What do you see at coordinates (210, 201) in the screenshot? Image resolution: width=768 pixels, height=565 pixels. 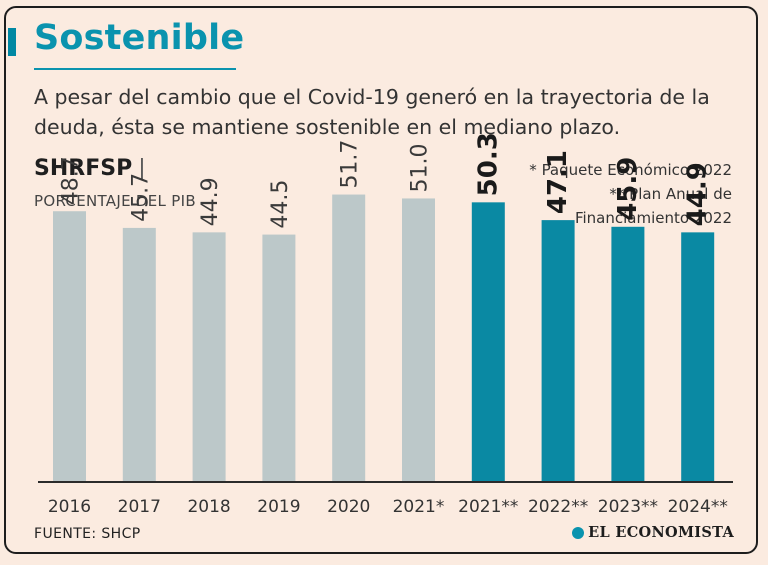 I see `value-label-2018: 44.9` at bounding box center [210, 201].